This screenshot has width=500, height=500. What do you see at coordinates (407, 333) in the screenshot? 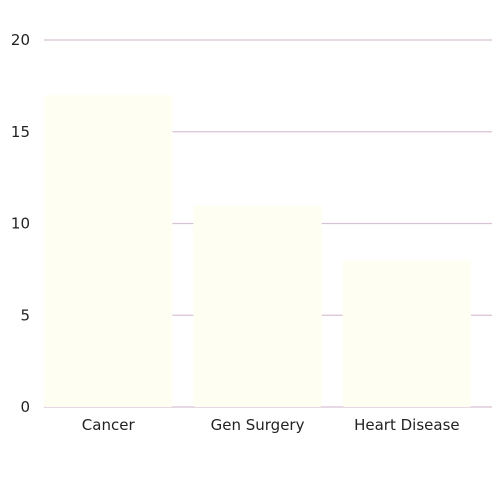
I see `bar-heart-disease` at bounding box center [407, 333].